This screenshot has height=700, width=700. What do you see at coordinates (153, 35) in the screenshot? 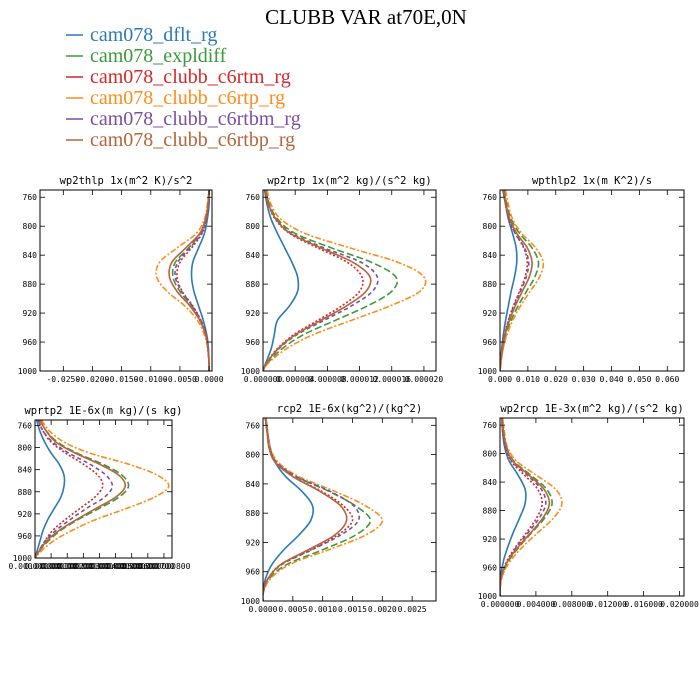
I see `legend-label: cam078_dflt_rg` at bounding box center [153, 35].